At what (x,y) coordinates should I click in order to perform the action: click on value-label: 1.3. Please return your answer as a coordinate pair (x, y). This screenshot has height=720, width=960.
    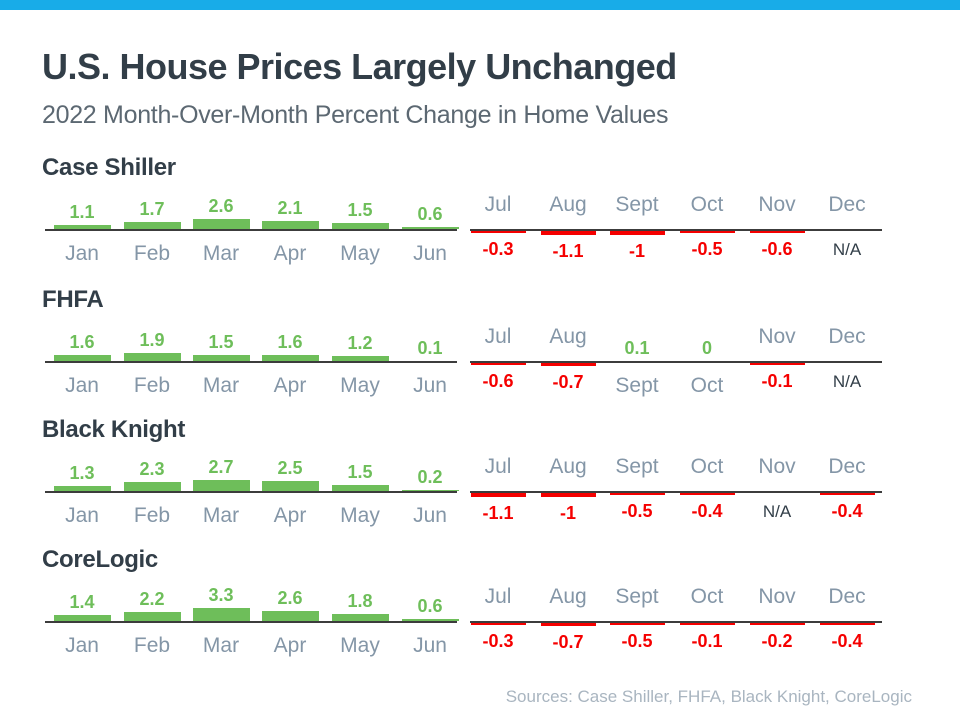
    Looking at the image, I should click on (82, 473).